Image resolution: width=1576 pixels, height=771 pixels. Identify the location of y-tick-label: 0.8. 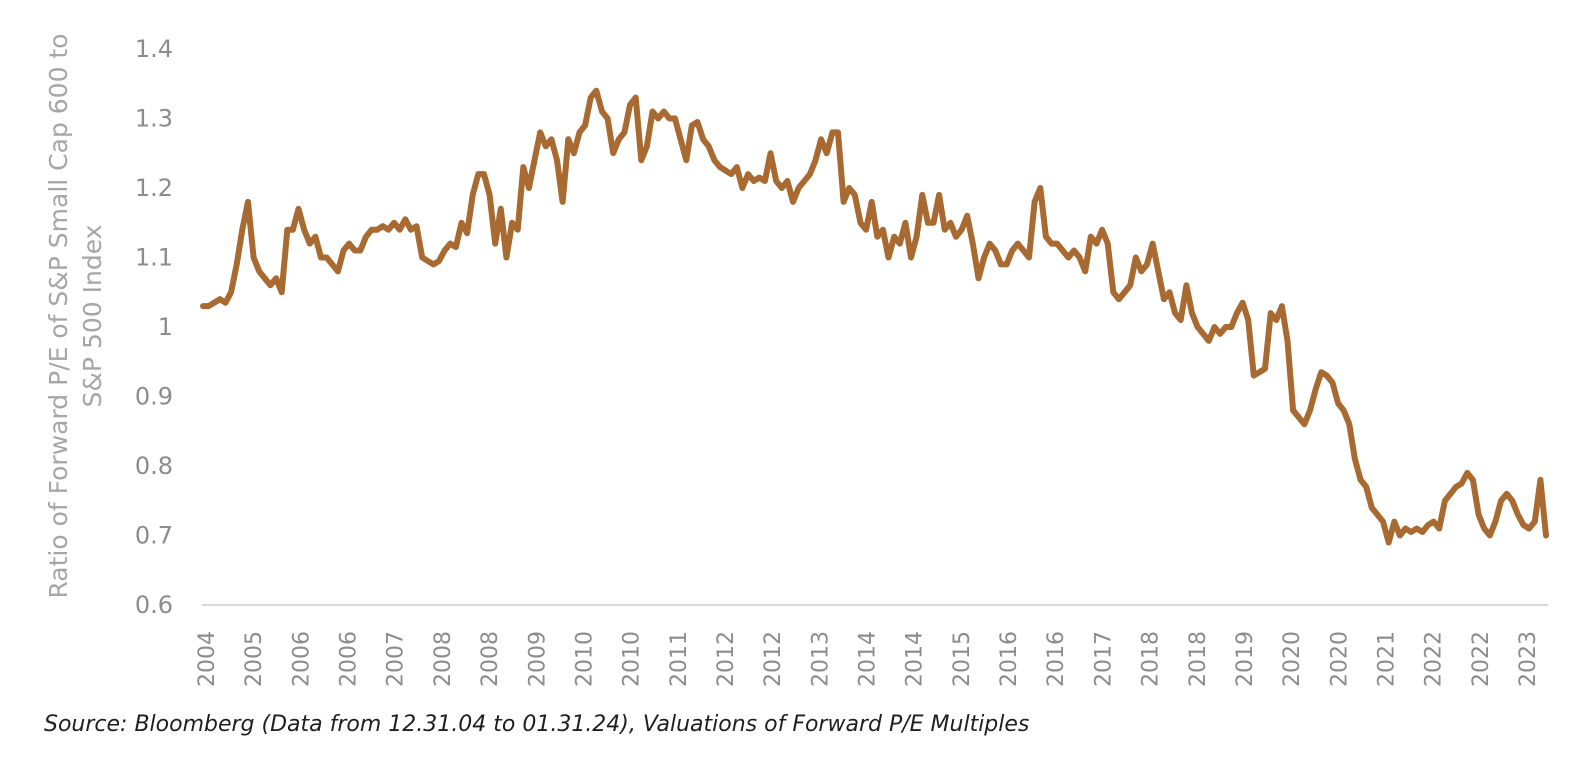
(154, 466).